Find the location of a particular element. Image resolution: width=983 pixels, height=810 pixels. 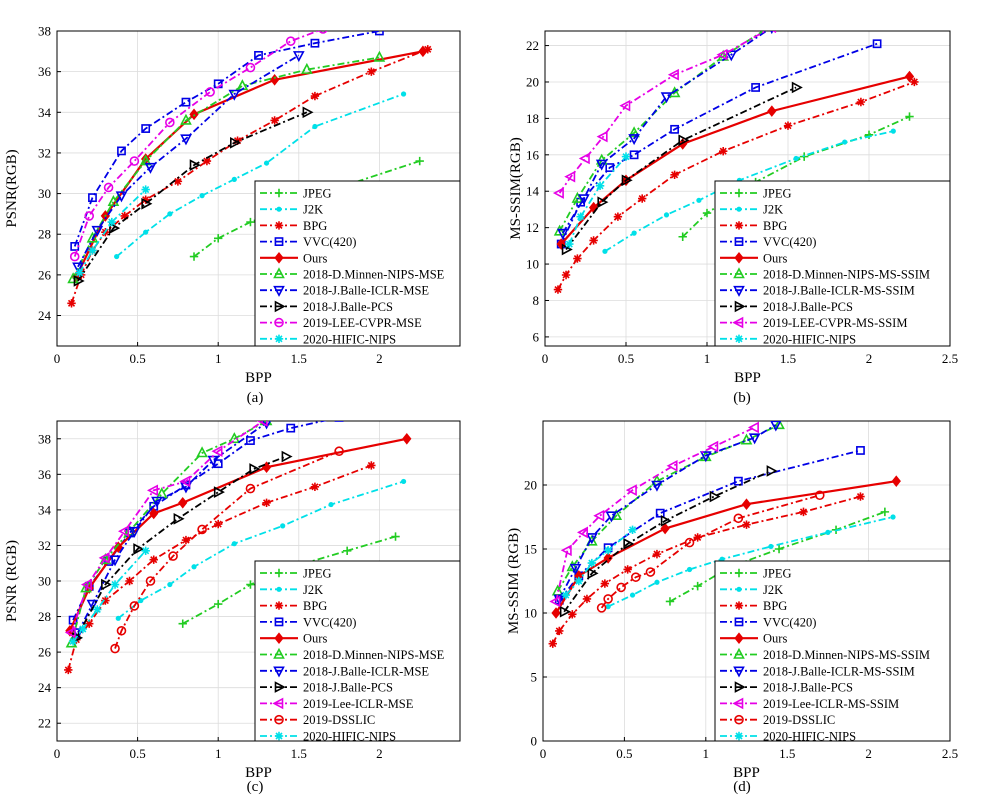

legend-label: VVC(420) is located at coordinates (329, 242).